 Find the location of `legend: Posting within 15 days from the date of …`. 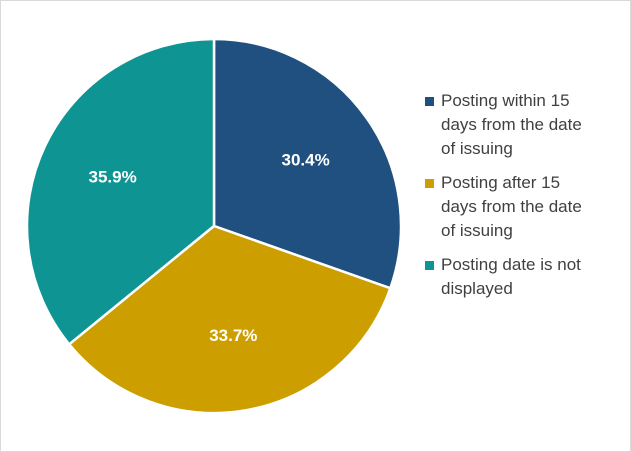

legend: Posting within 15 days from the date of … is located at coordinates (507, 200).